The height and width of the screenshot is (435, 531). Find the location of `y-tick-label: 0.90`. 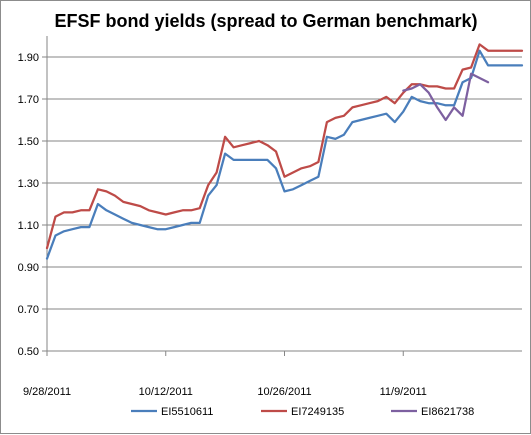

y-tick-label: 0.90 is located at coordinates (28, 268).